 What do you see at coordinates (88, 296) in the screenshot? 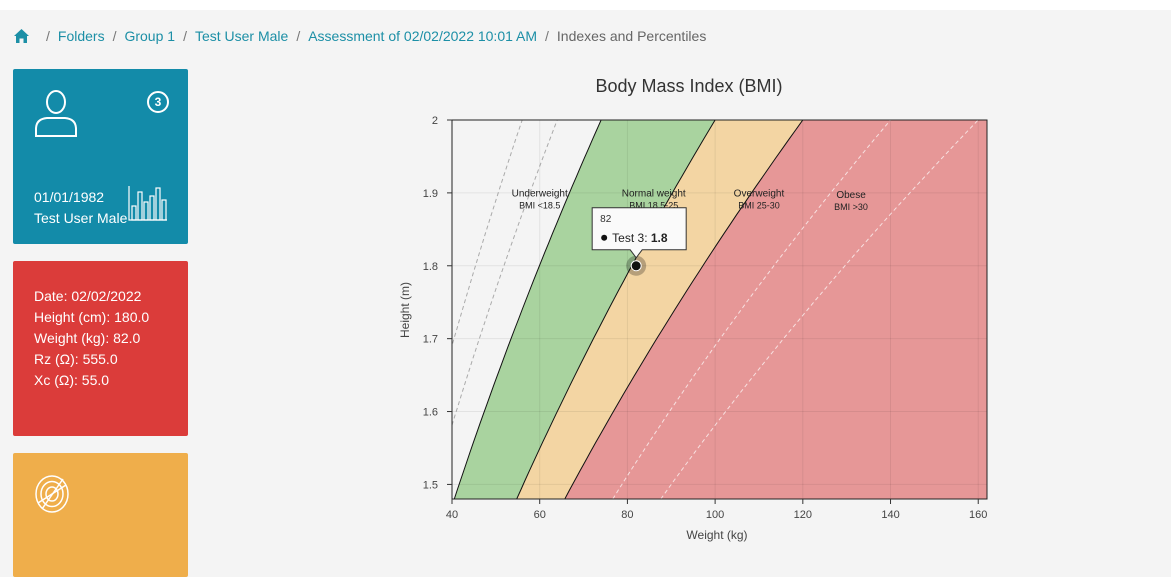
I see `assessment-date: Date: 02/02/2022` at bounding box center [88, 296].